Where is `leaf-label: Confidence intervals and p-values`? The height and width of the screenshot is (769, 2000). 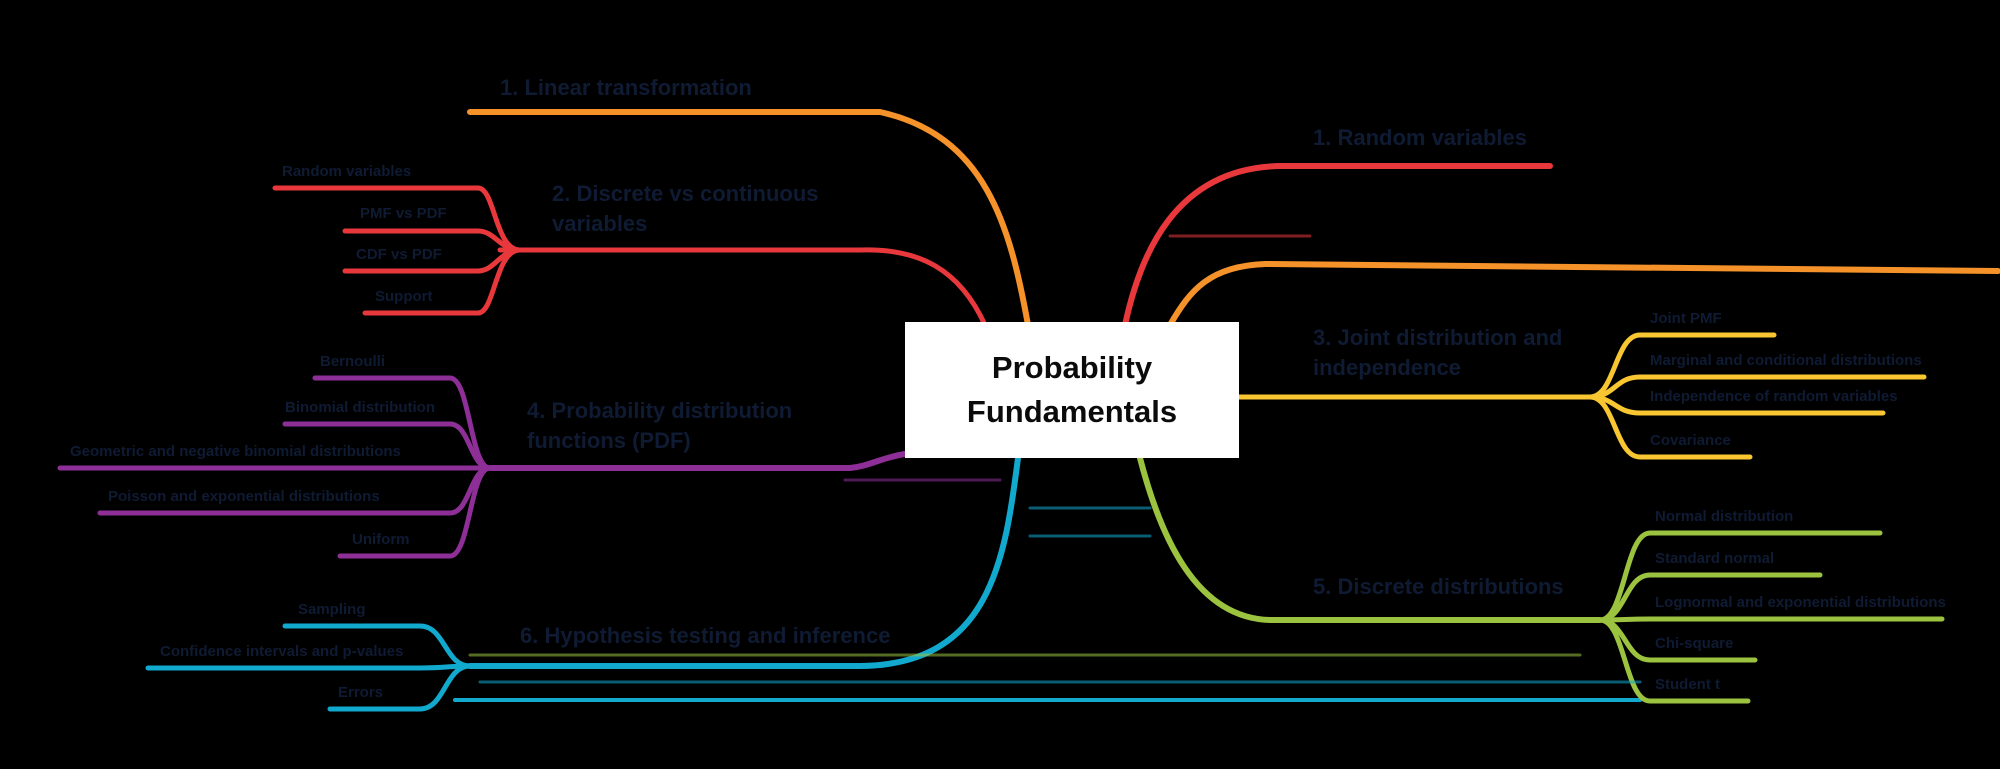 leaf-label: Confidence intervals and p-values is located at coordinates (281, 651).